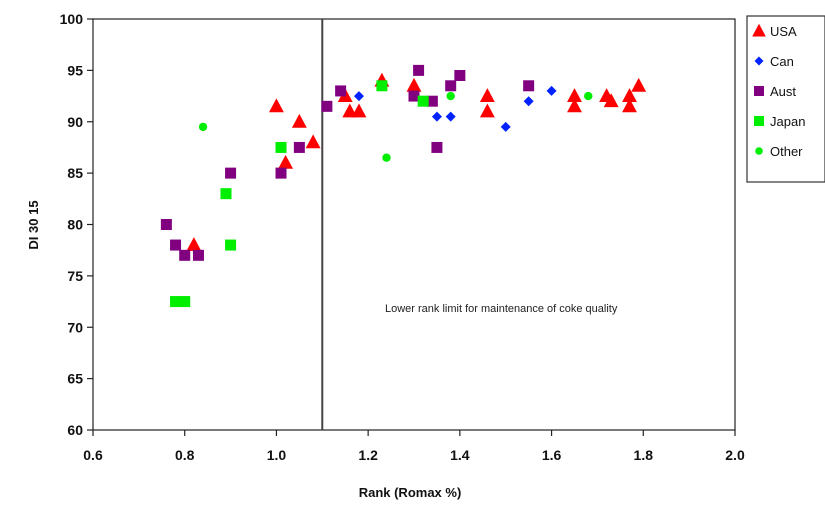 Image resolution: width=825 pixels, height=509 pixels. I want to click on legend: USA Can Aust Japan Other, so click(785, 99).